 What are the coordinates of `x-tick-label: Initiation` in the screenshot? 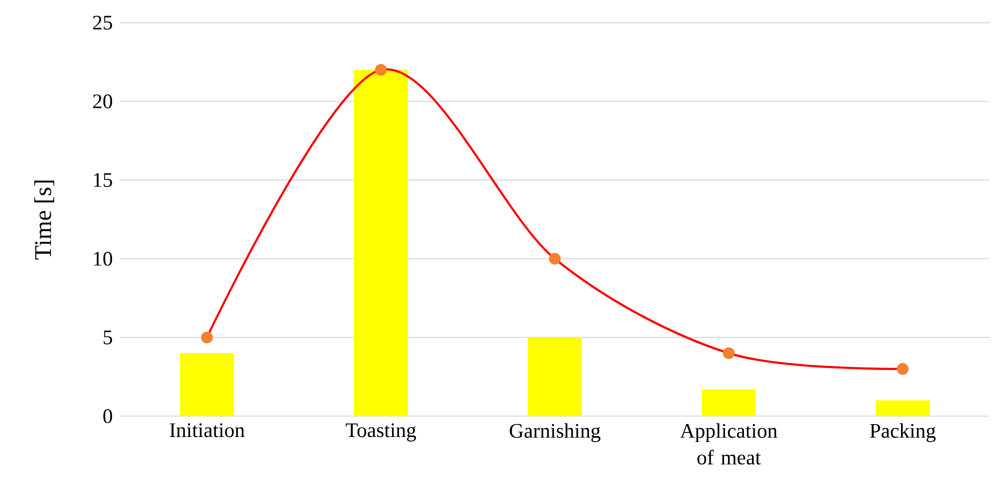 It's located at (207, 431).